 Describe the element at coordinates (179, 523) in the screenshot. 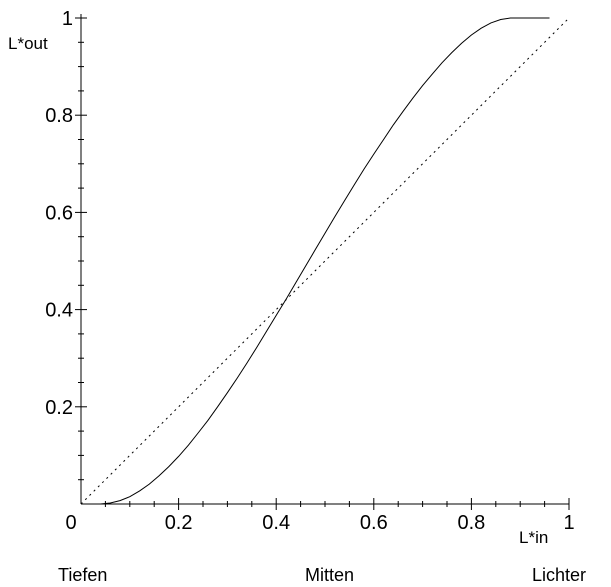

I see `x-tick-label: 0.2` at that location.